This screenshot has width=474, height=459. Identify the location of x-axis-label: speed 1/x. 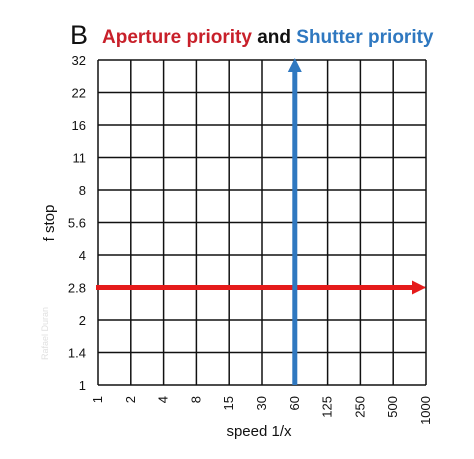
(259, 431).